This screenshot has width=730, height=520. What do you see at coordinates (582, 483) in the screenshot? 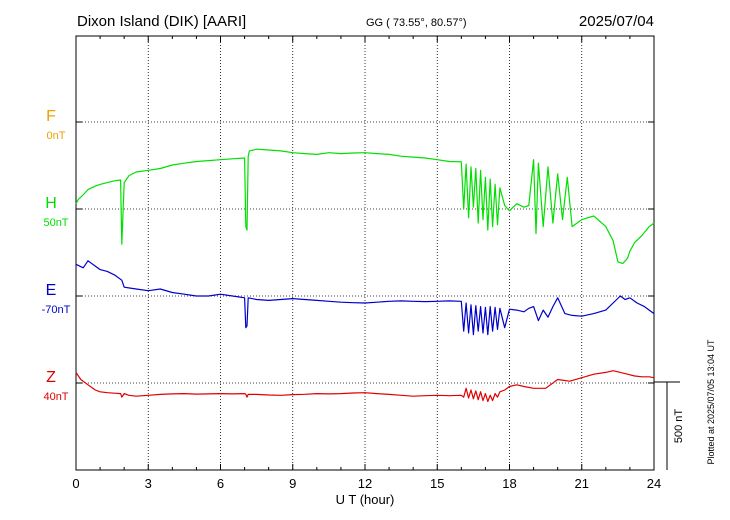
I see `x-tick-label: 21` at bounding box center [582, 483].